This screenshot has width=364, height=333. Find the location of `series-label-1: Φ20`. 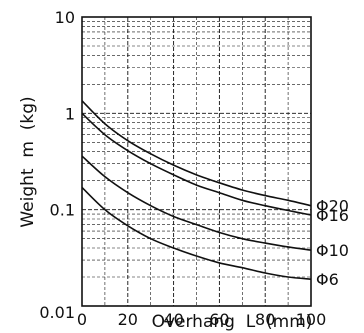

series-label-1: Φ20 is located at coordinates (332, 206).